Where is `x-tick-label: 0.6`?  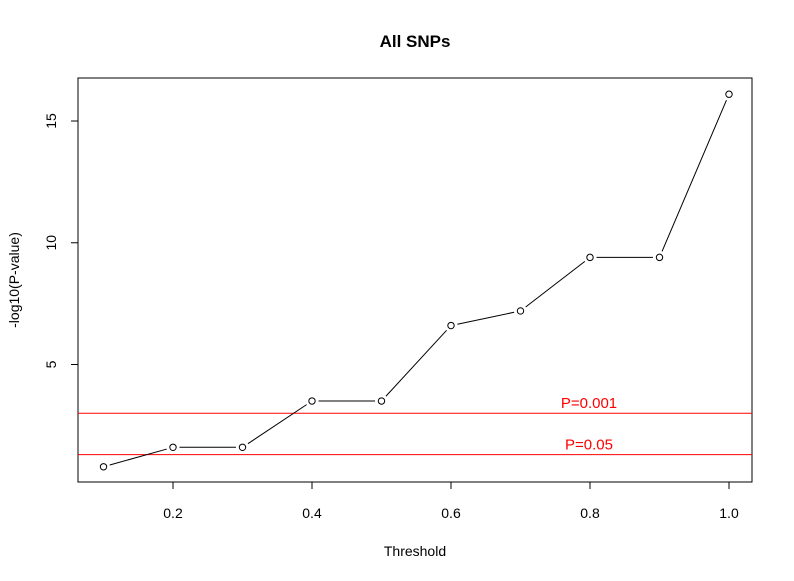 x-tick-label: 0.6 is located at coordinates (451, 513).